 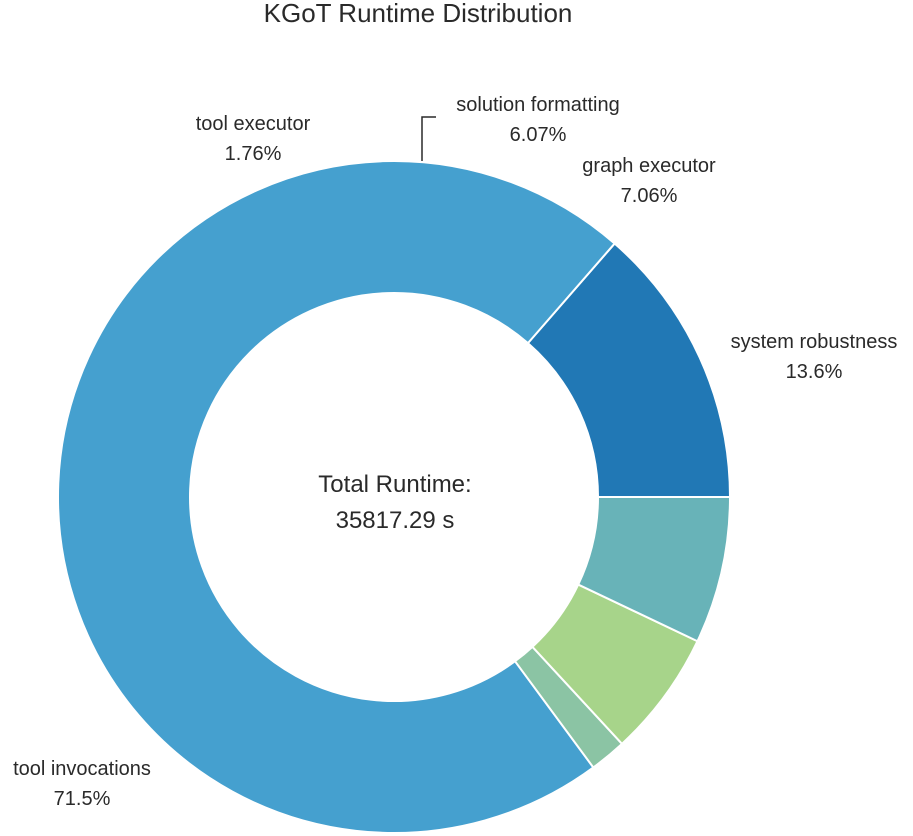 What do you see at coordinates (253, 154) in the screenshot?
I see `percent-tool-executor: 1.76%` at bounding box center [253, 154].